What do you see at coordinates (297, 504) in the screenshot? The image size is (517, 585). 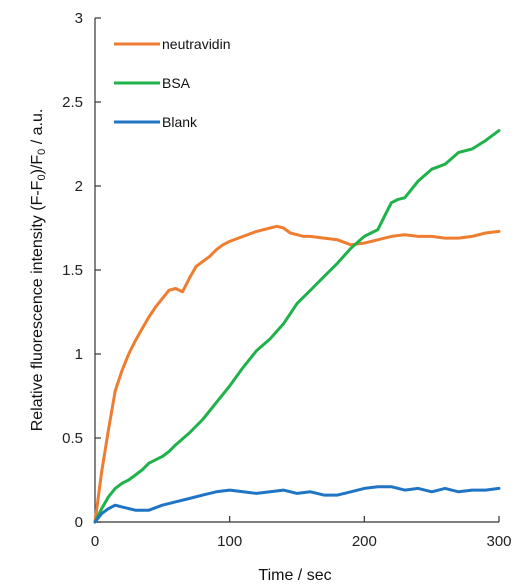 I see `series-line-blank` at bounding box center [297, 504].